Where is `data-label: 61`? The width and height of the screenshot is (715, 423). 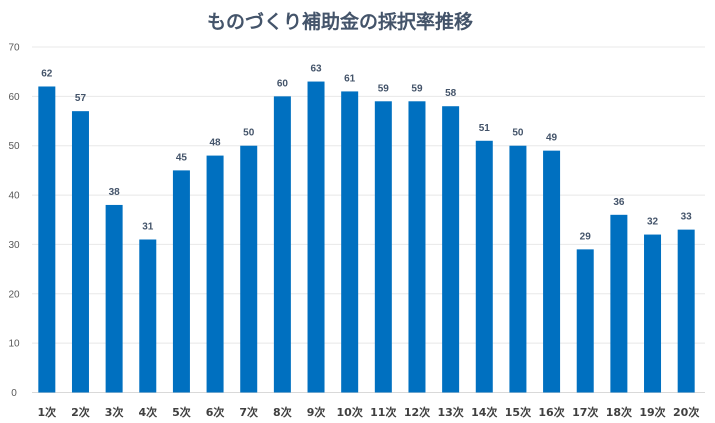 data-label: 61 is located at coordinates (350, 78).